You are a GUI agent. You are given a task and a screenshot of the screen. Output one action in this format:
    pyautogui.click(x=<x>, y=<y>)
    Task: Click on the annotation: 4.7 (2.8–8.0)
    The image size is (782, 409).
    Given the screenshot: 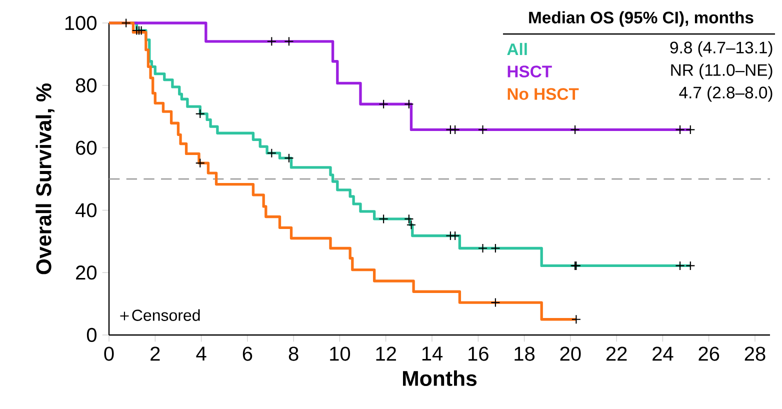 What is the action you would take?
    pyautogui.click(x=725, y=94)
    